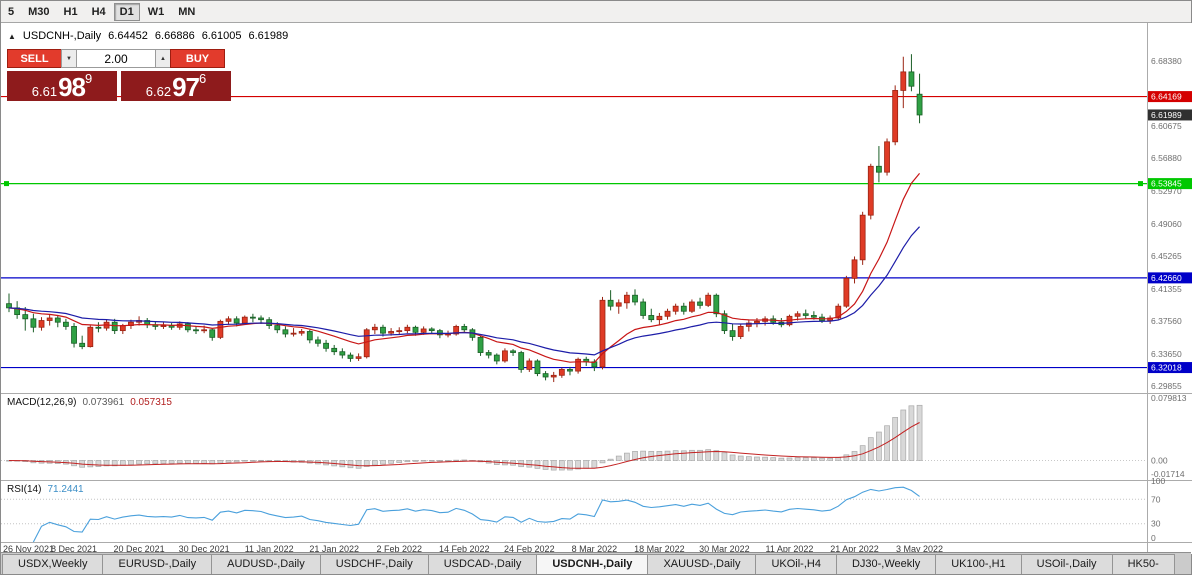 Image resolution: width=1192 pixels, height=575 pixels. Describe the element at coordinates (482, 564) in the screenshot. I see `tab-usdcad-daily: USDCAD-,Daily` at that location.